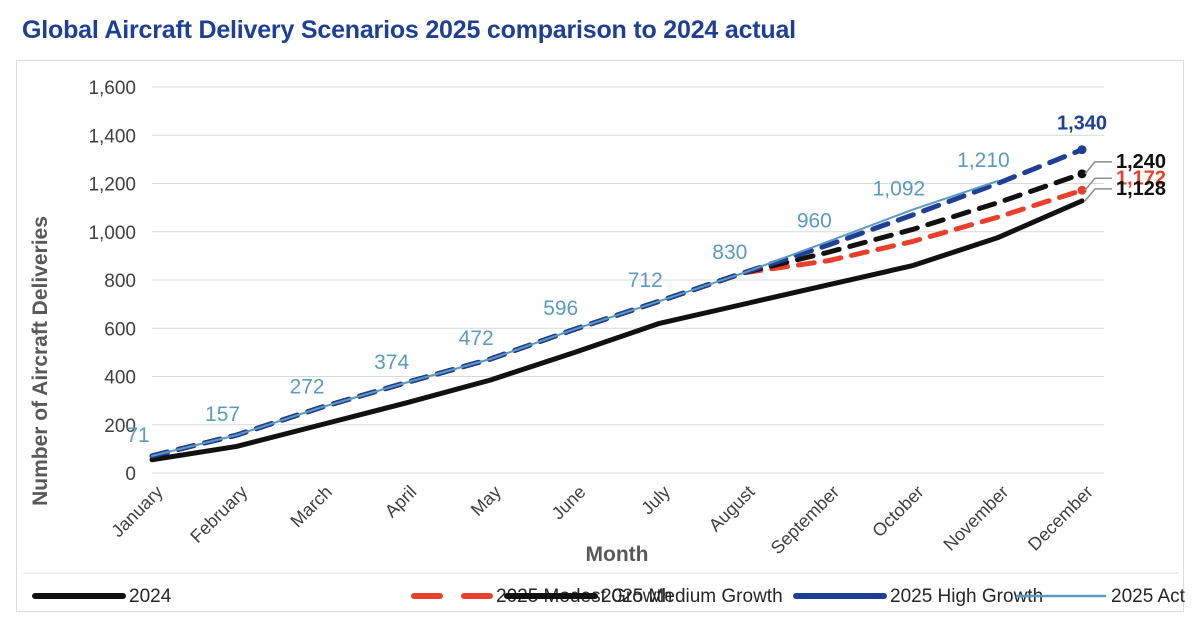 This screenshot has width=1200, height=630. What do you see at coordinates (692, 596) in the screenshot?
I see `legend-label: 2025 Medium Growth` at bounding box center [692, 596].